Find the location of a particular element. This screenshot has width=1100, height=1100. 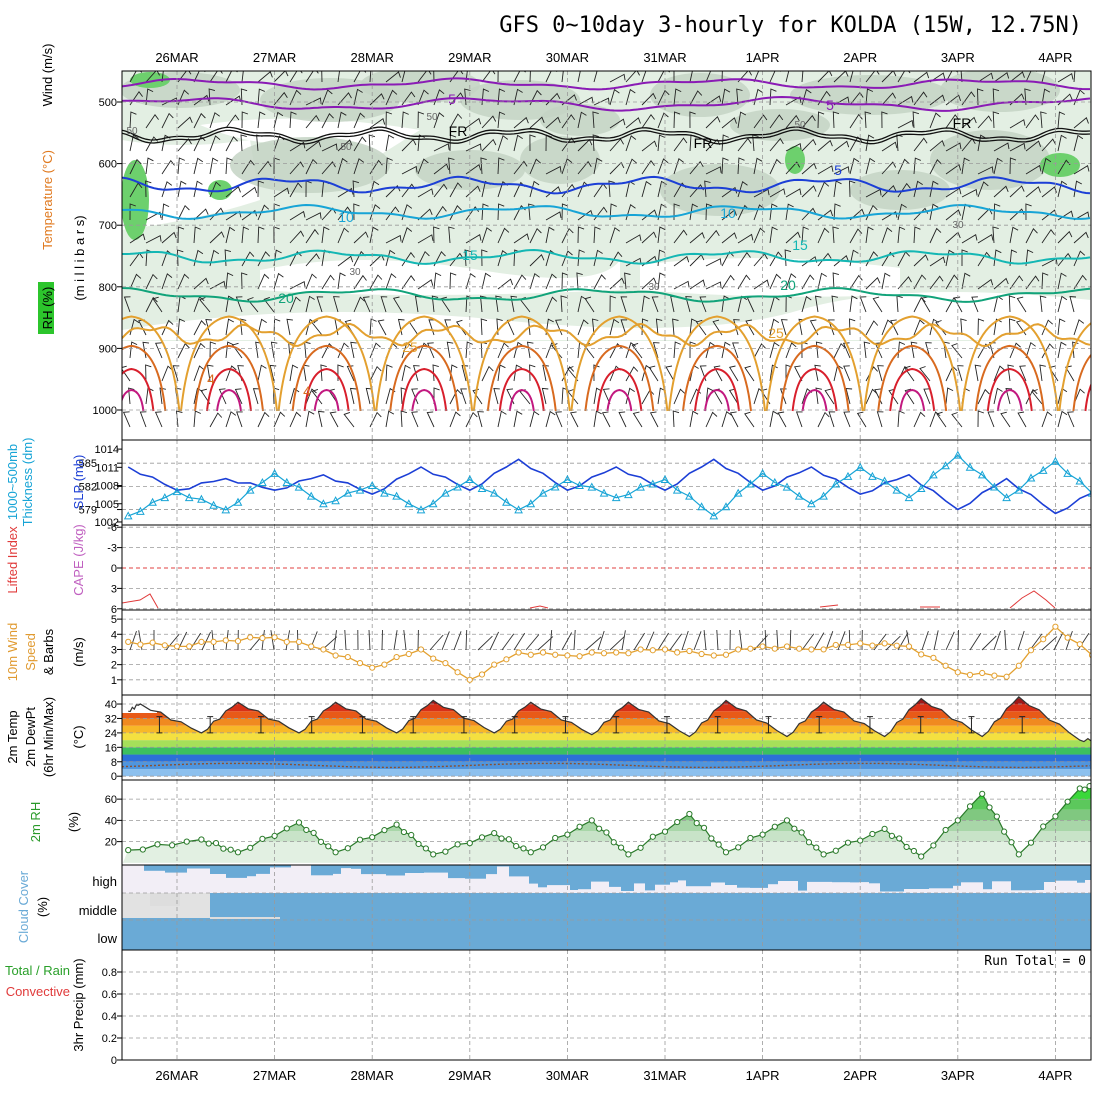

cloud-level-label: low is located at coordinates (107, 938).